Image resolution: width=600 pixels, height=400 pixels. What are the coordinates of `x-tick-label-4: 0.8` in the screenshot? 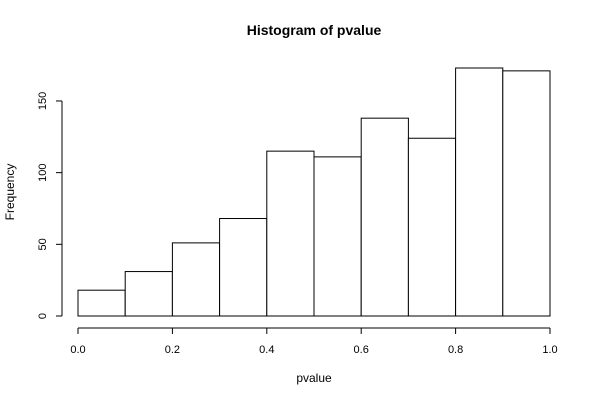 It's located at (455, 350).